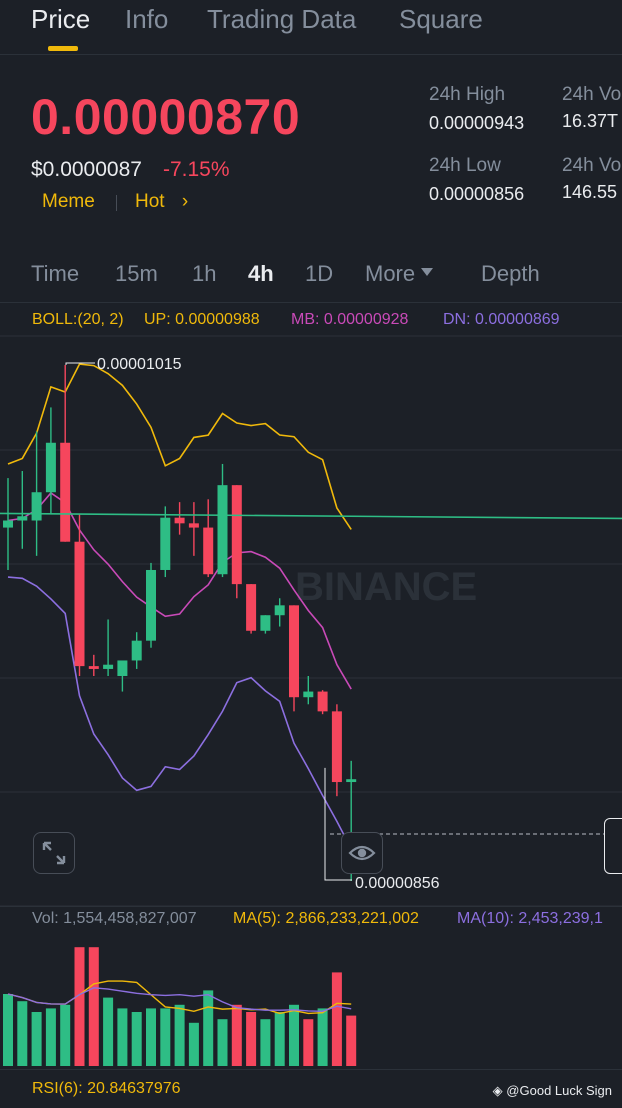 The height and width of the screenshot is (1108, 622). What do you see at coordinates (390, 273) in the screenshot?
I see `interval-more-label: More` at bounding box center [390, 273].